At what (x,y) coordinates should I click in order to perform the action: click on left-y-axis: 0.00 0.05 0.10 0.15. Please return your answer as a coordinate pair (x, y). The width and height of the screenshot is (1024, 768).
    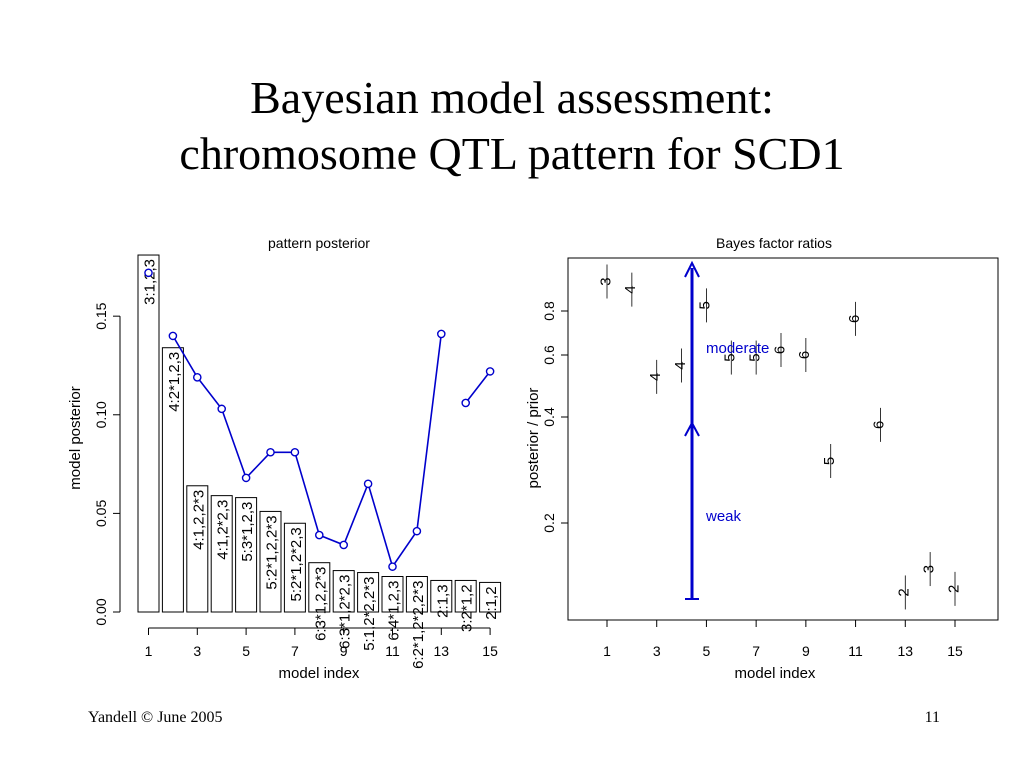
    Looking at the image, I should click on (107, 464).